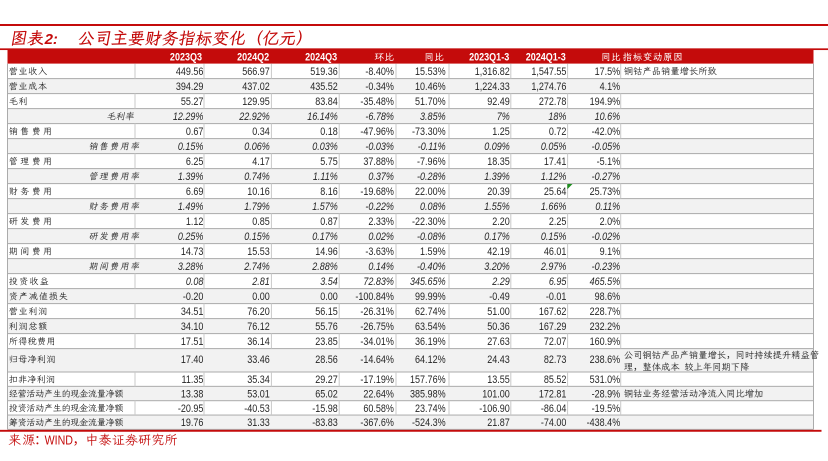 Image resolution: width=828 pixels, height=461 pixels. I want to click on svg-text: 60.58%, so click(378, 409).